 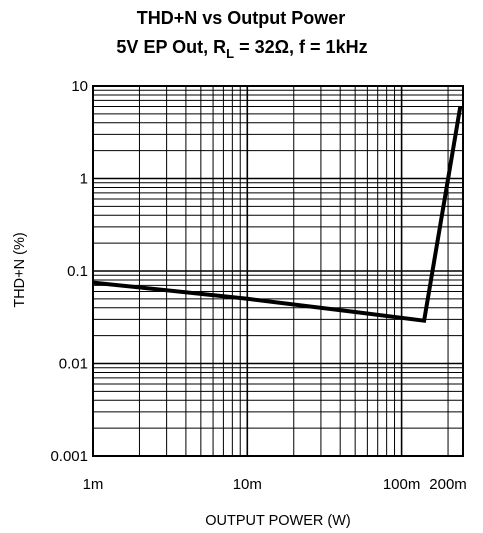 What do you see at coordinates (278, 521) in the screenshot?
I see `x-axis-label: OUTPUT POWER (W)` at bounding box center [278, 521].